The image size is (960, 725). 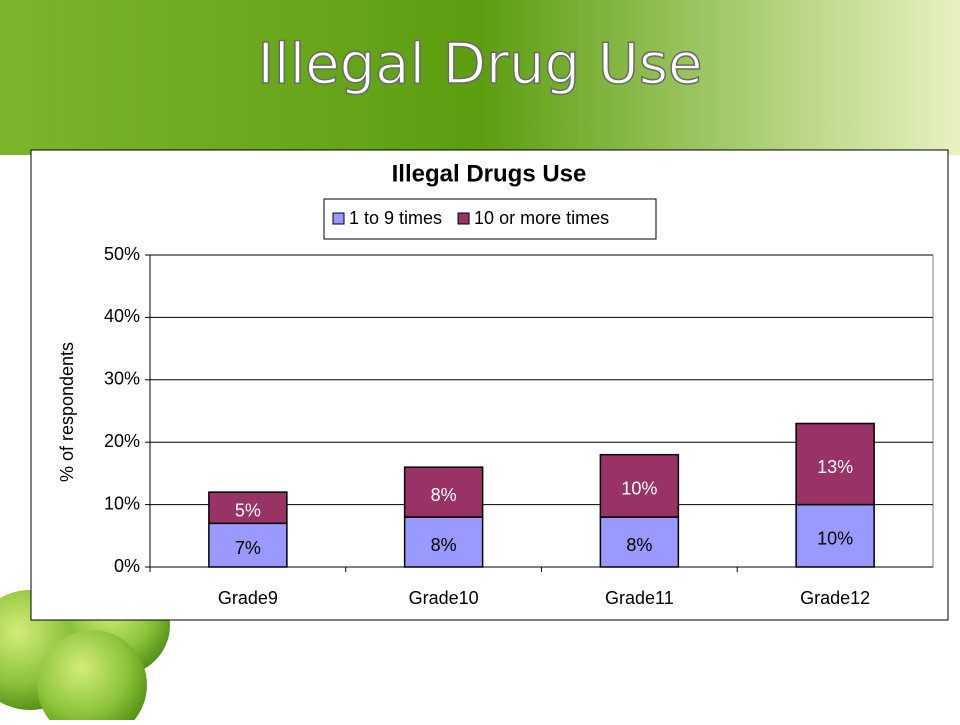 What do you see at coordinates (67, 412) in the screenshot?
I see `y-axis-label: % of respondents` at bounding box center [67, 412].